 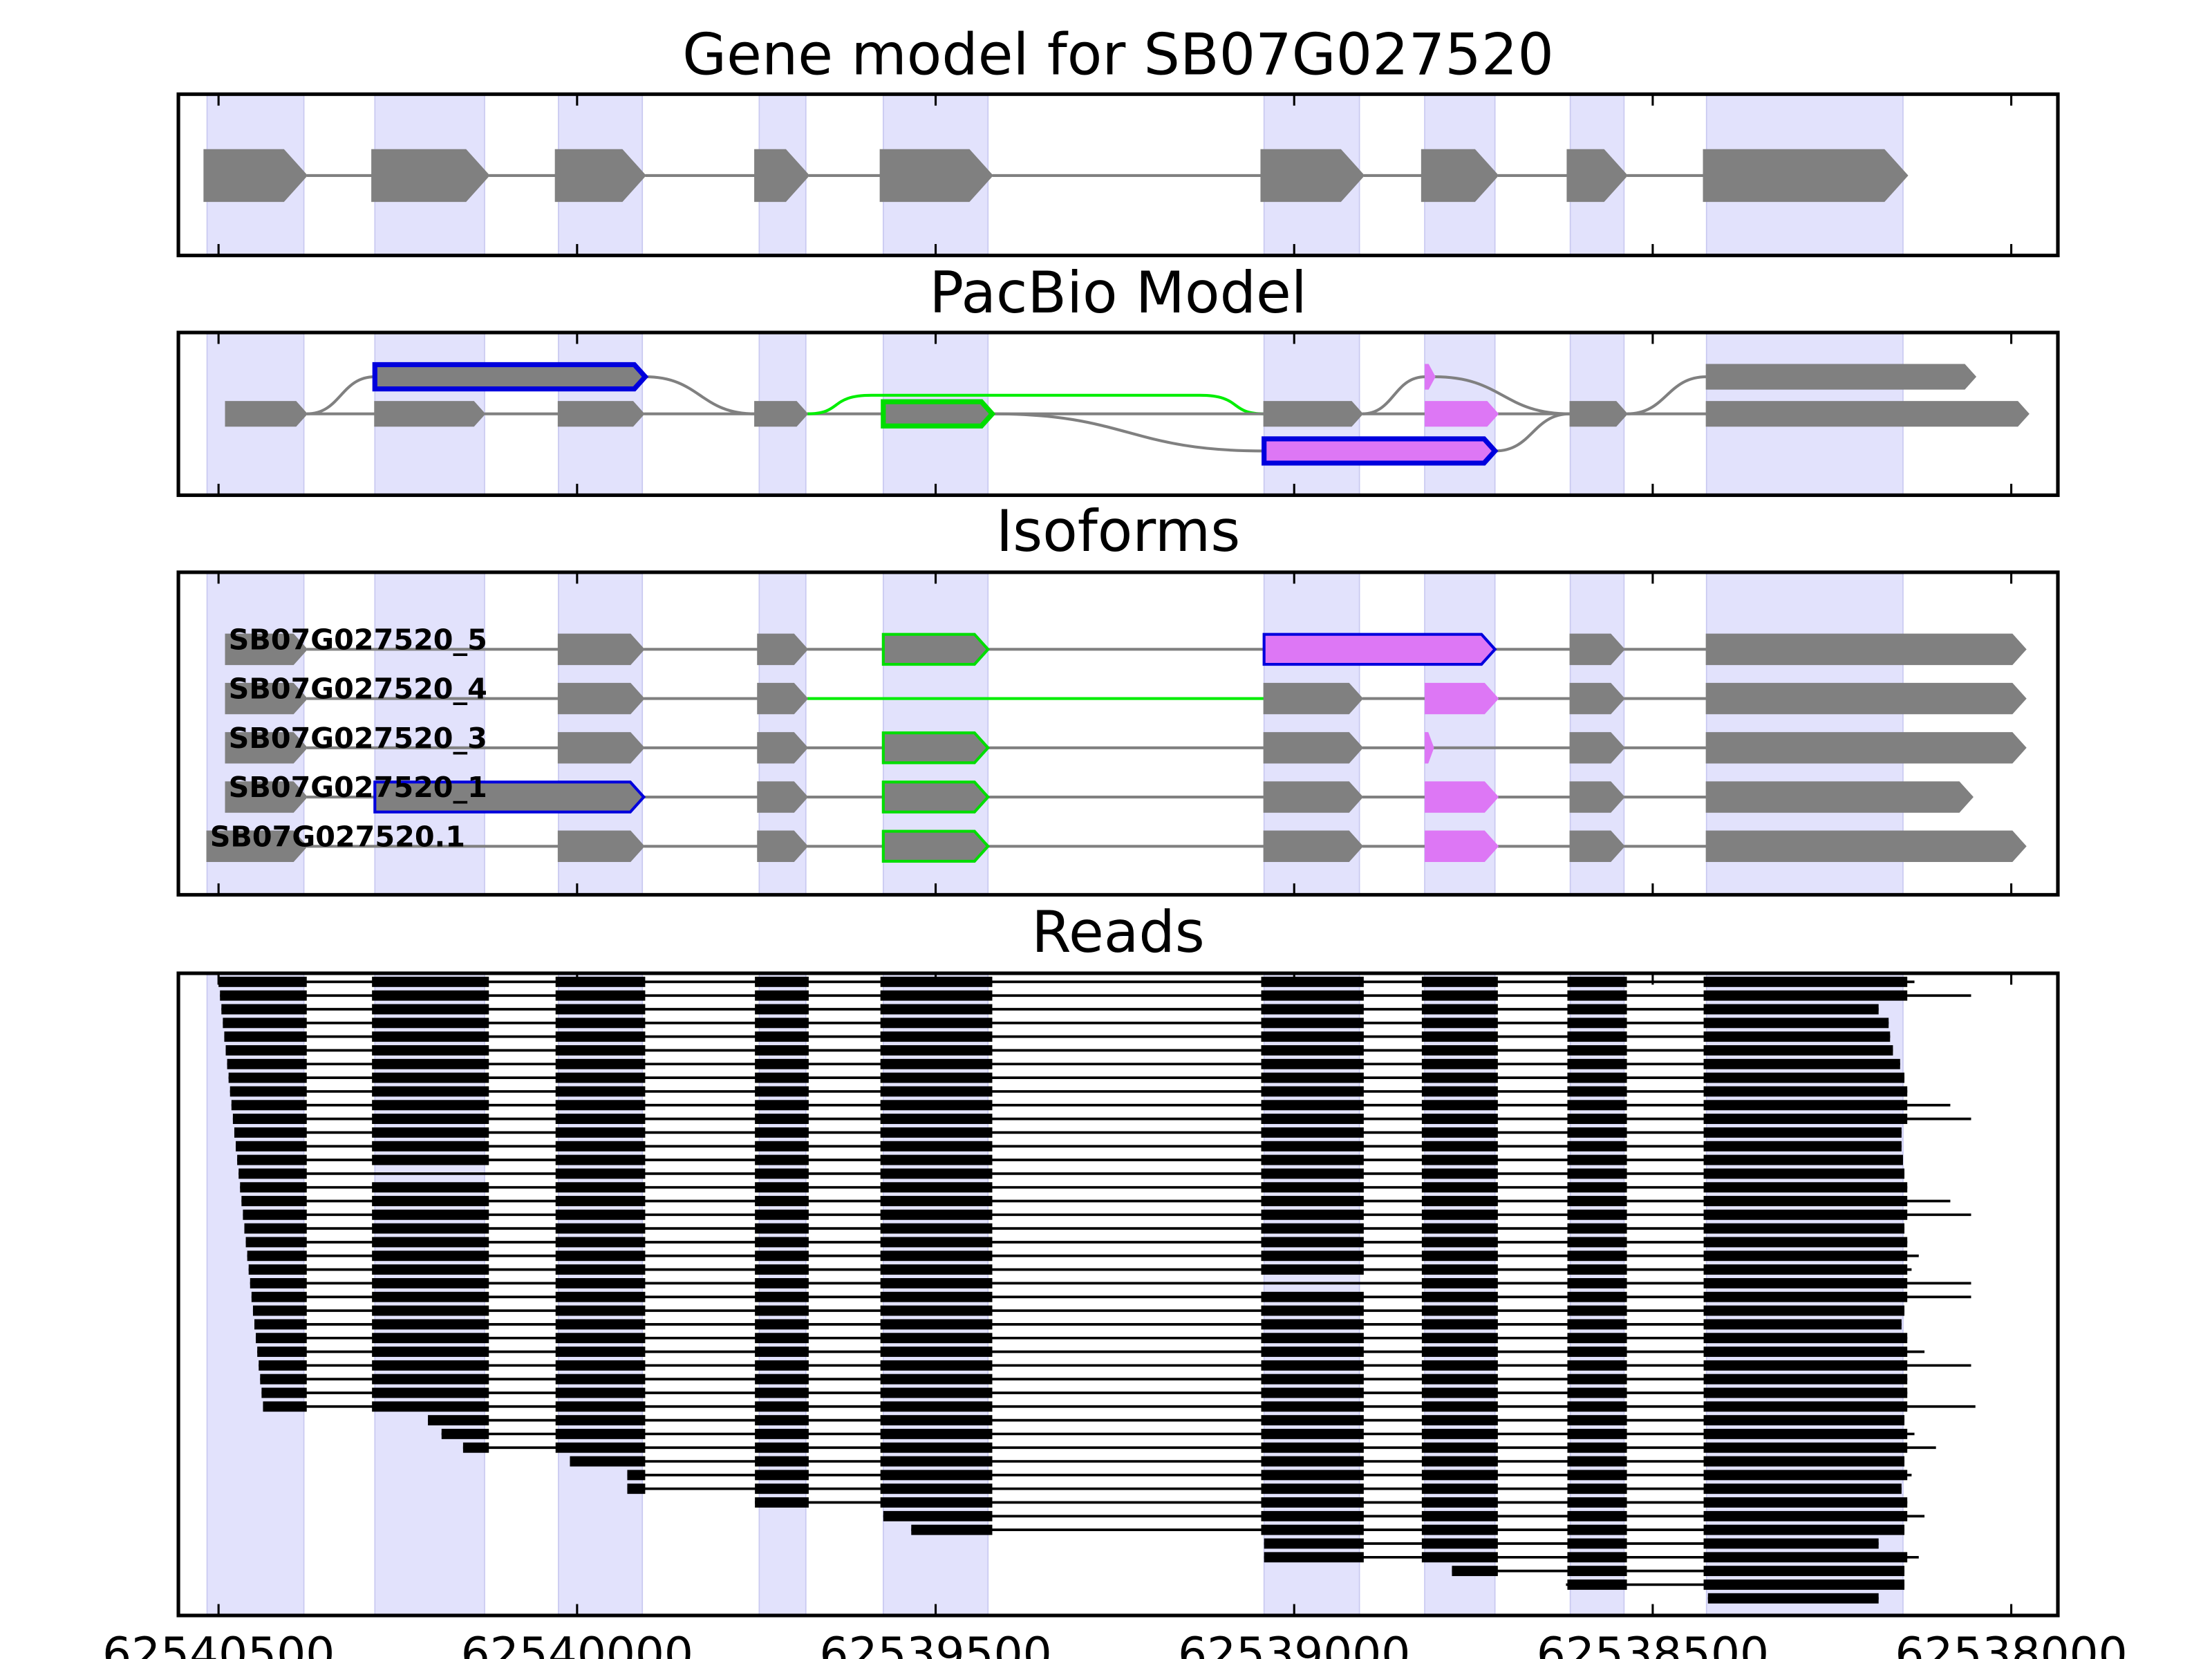 I want to click on exon-region, so click(x=429, y=734).